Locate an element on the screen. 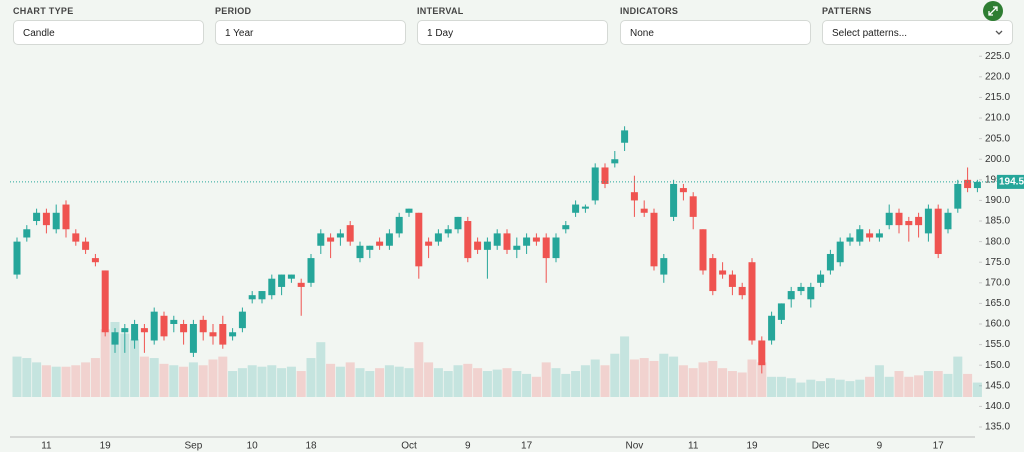 The width and height of the screenshot is (1024, 452). x-tick-label: Dec is located at coordinates (821, 446).